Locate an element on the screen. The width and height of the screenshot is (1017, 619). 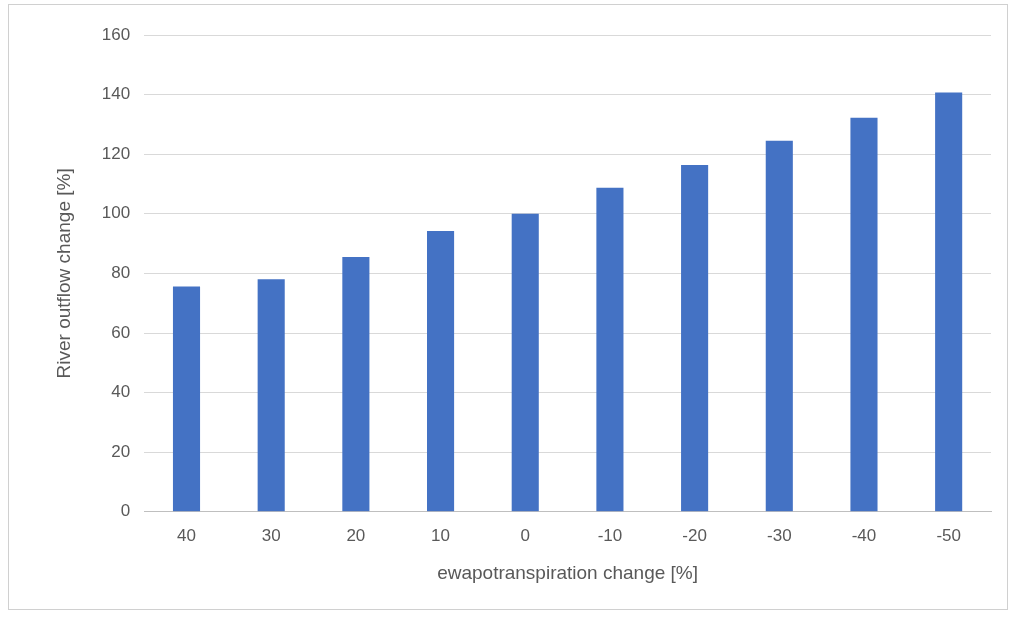
y-tick-label: 20 is located at coordinates (121, 451).